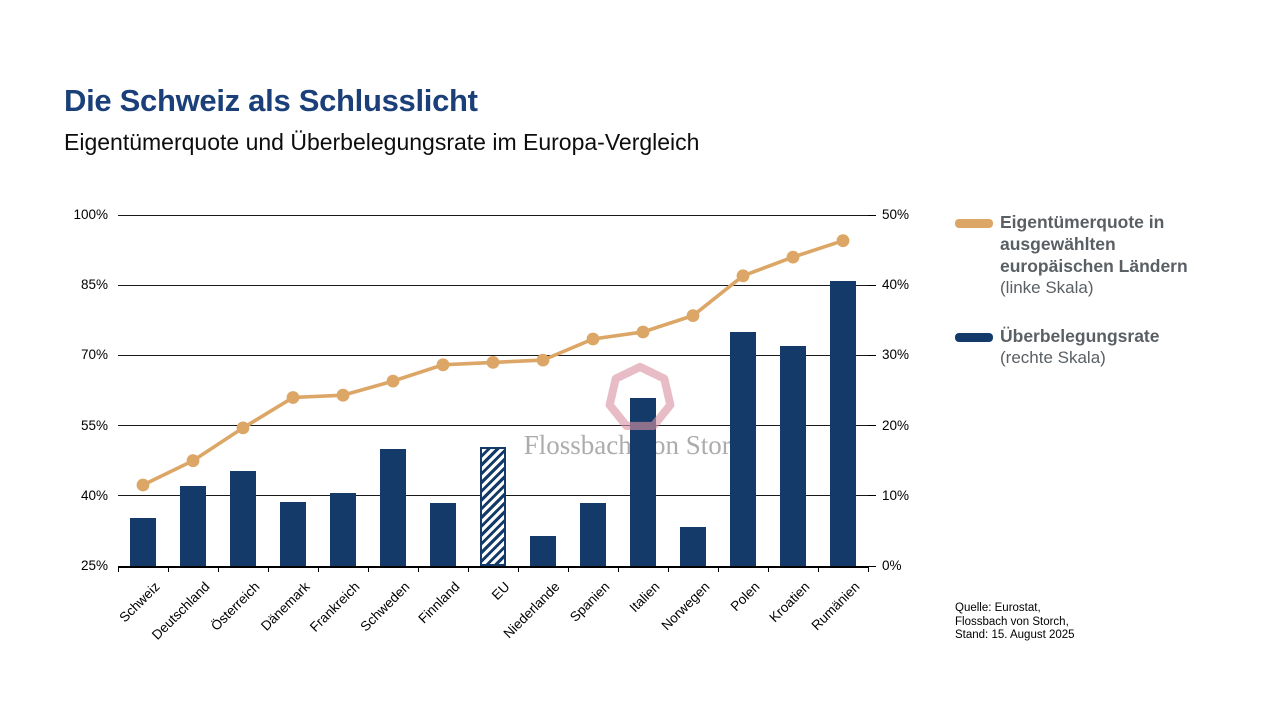 This screenshot has height=720, width=1280. Describe the element at coordinates (143, 541) in the screenshot. I see `bar-schweiz` at that location.